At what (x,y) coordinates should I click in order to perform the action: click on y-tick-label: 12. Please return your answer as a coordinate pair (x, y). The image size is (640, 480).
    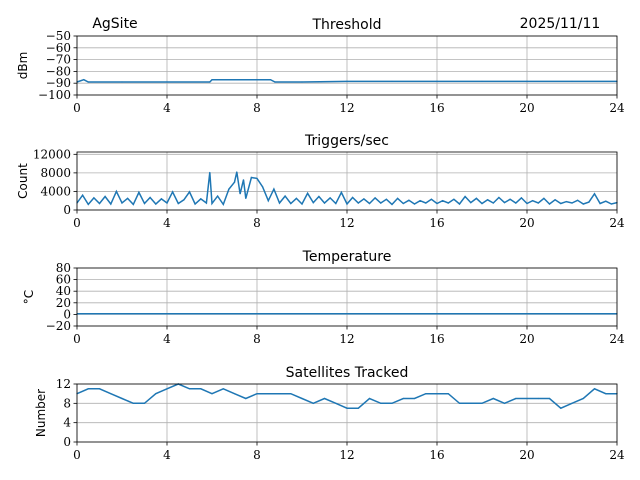
    Looking at the image, I should click on (63, 384).